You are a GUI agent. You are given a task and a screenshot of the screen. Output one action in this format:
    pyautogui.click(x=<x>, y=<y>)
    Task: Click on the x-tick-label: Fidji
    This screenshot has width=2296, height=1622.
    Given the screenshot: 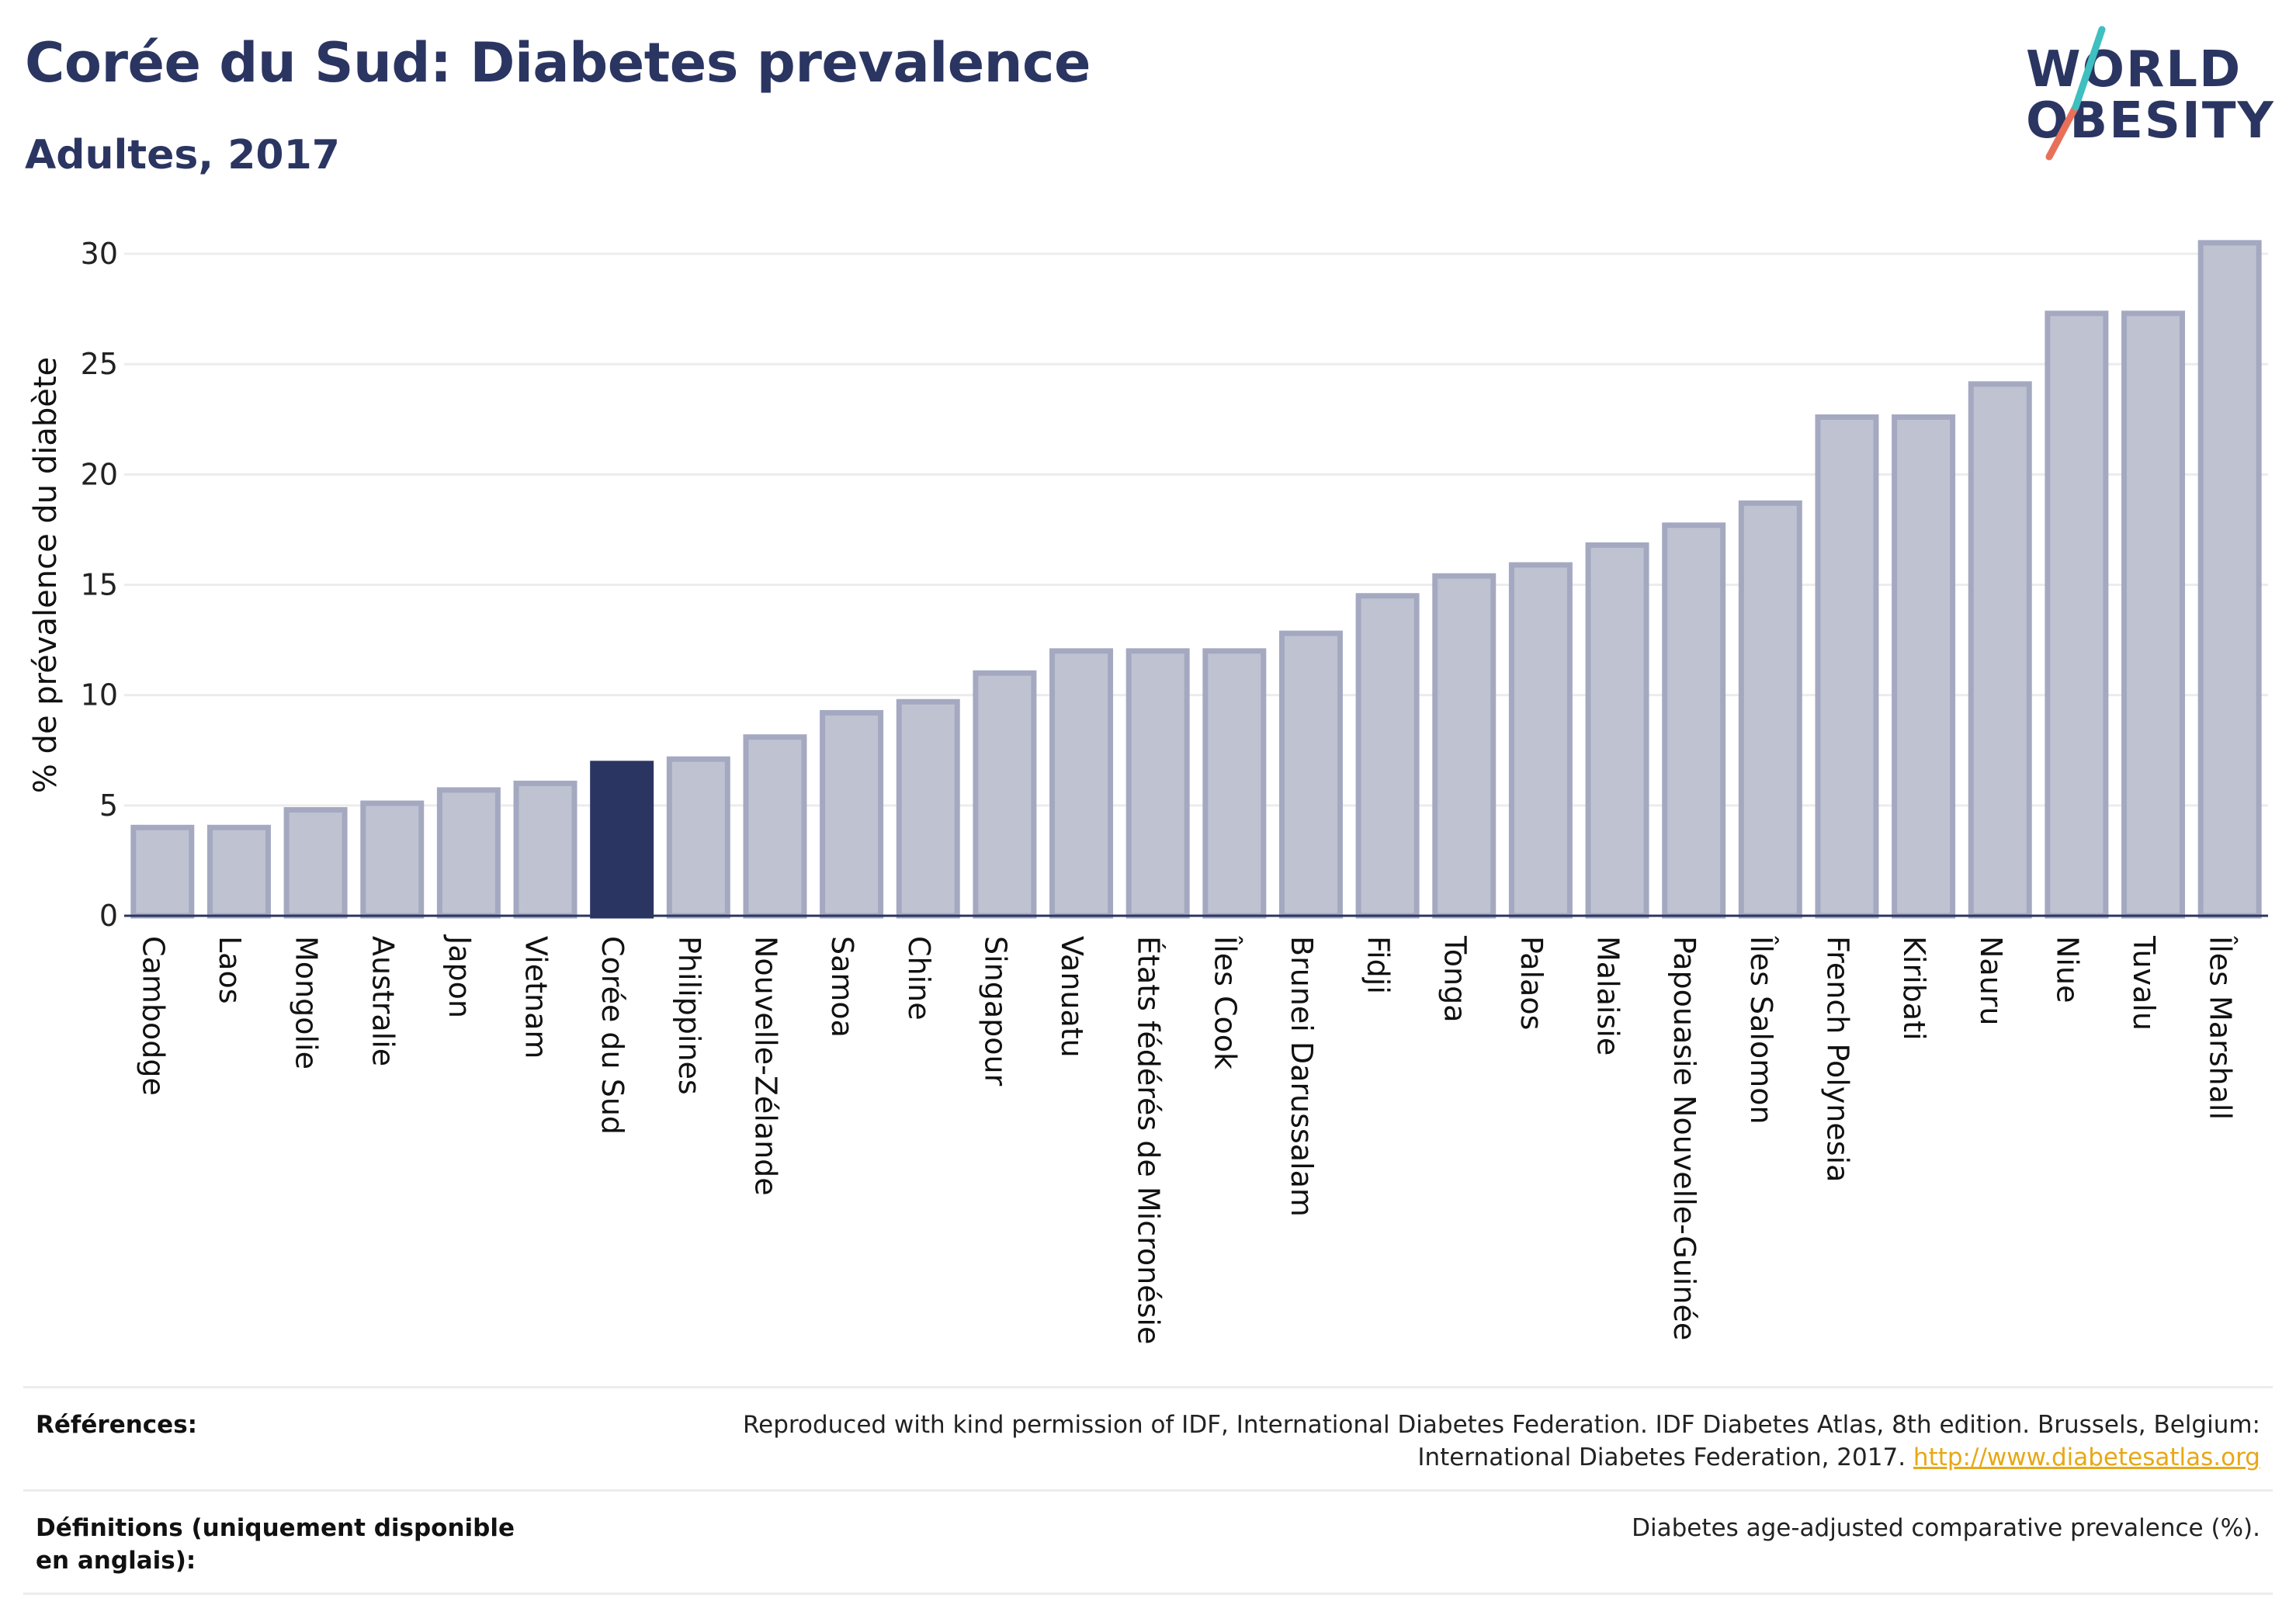 What is the action you would take?
    pyautogui.click(x=1378, y=965)
    